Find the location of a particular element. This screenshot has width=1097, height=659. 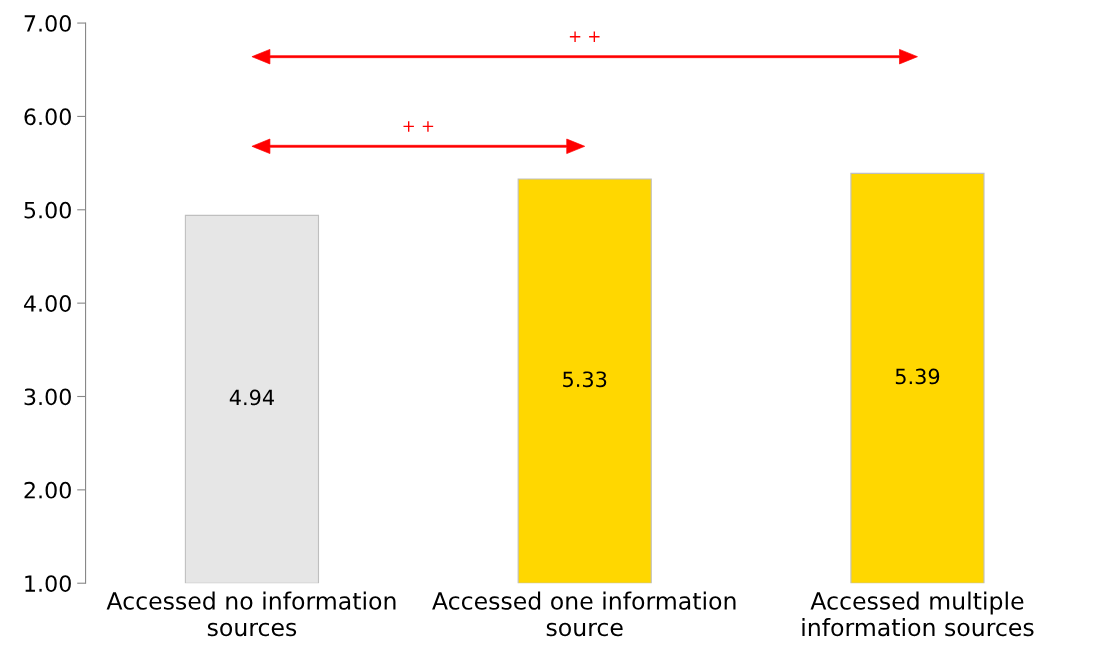

y-tick-label: 3.00 is located at coordinates (47, 397).